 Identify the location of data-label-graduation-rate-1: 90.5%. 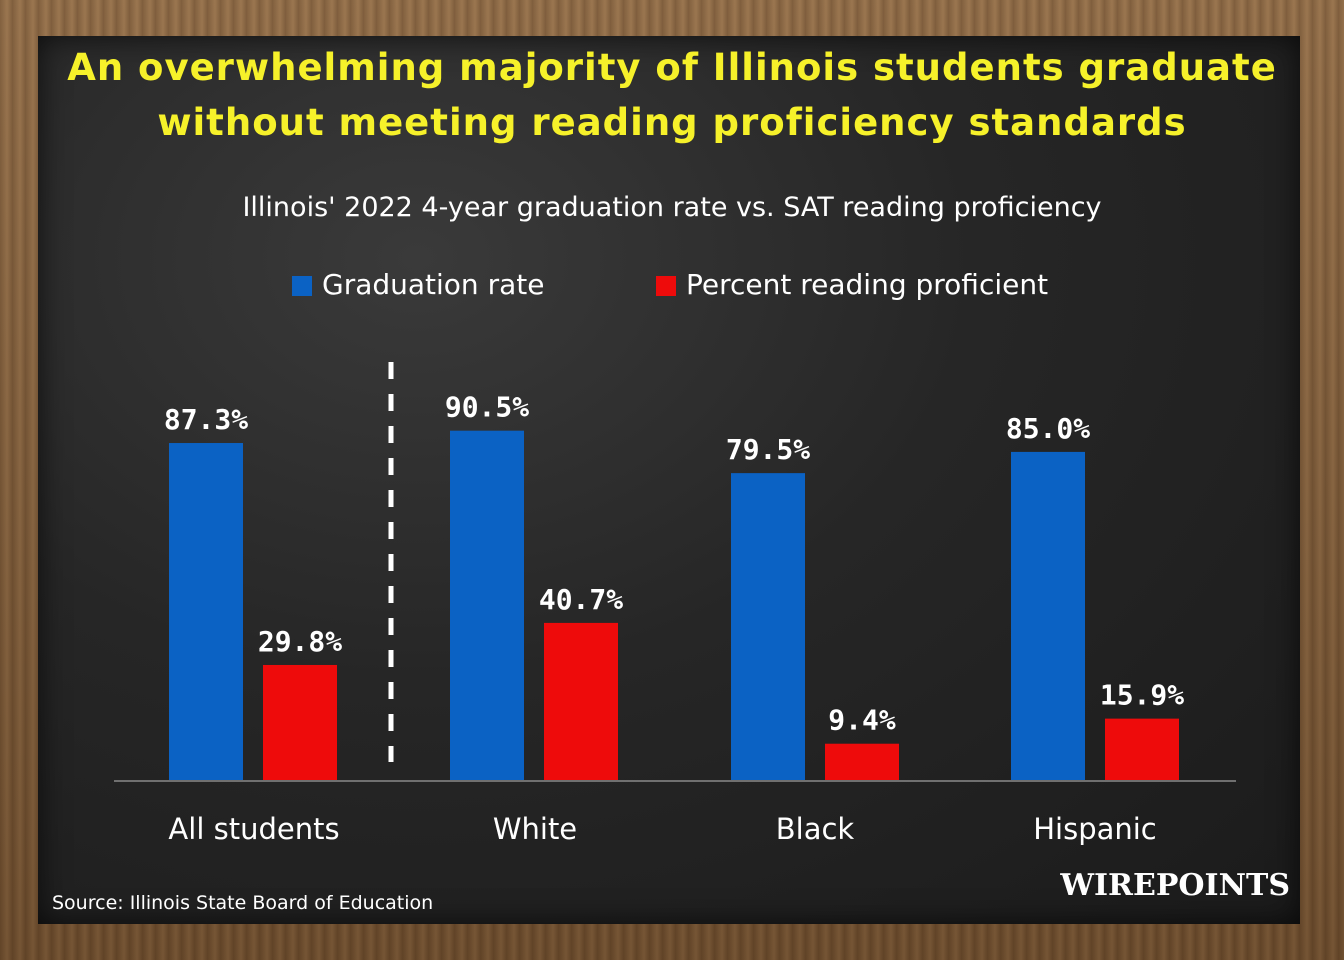
(487, 407).